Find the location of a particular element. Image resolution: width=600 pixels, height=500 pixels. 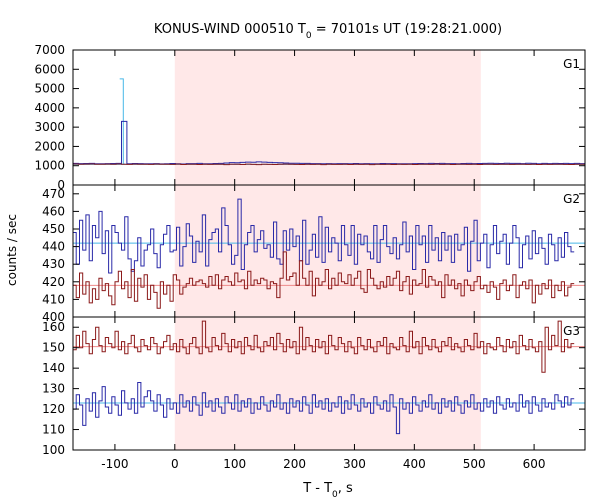

y-tick-label: 440 is located at coordinates (53, 247).